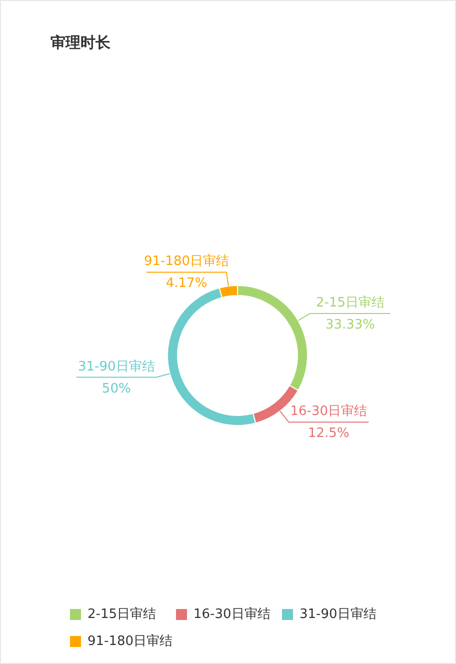 The width and height of the screenshot is (456, 664). What do you see at coordinates (122, 614) in the screenshot?
I see `legend-label: 2-15日审结` at bounding box center [122, 614].